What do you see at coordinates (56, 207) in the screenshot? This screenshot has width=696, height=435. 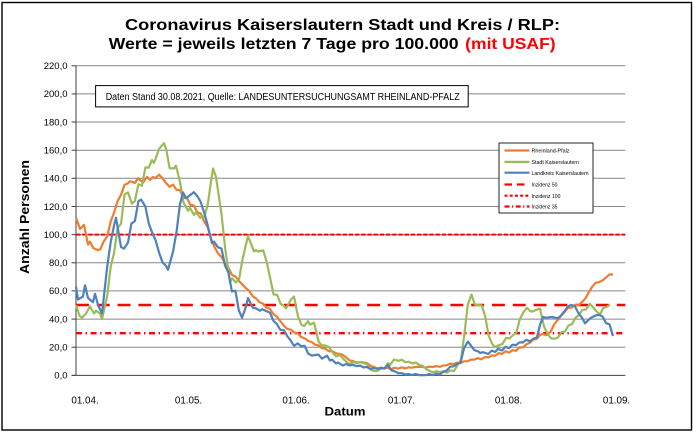 I see `svg-text: 120,0` at bounding box center [56, 207].